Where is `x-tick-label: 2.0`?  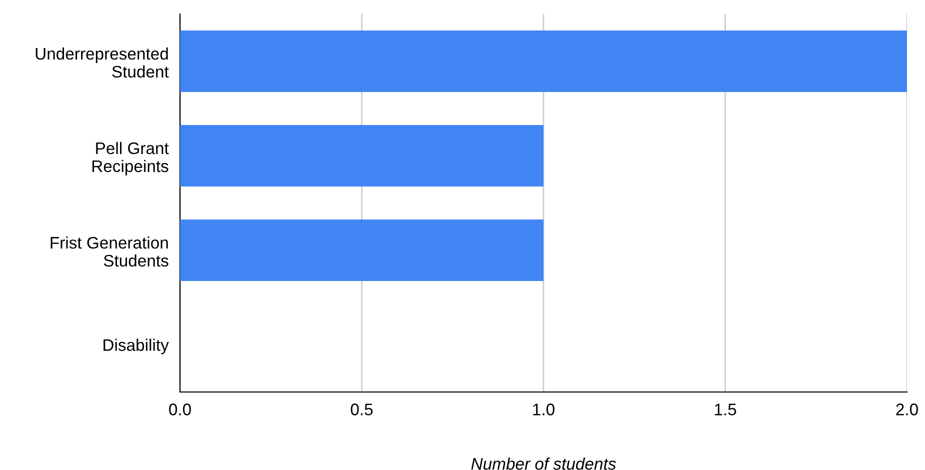
x-tick-label: 2.0 is located at coordinates (907, 410).